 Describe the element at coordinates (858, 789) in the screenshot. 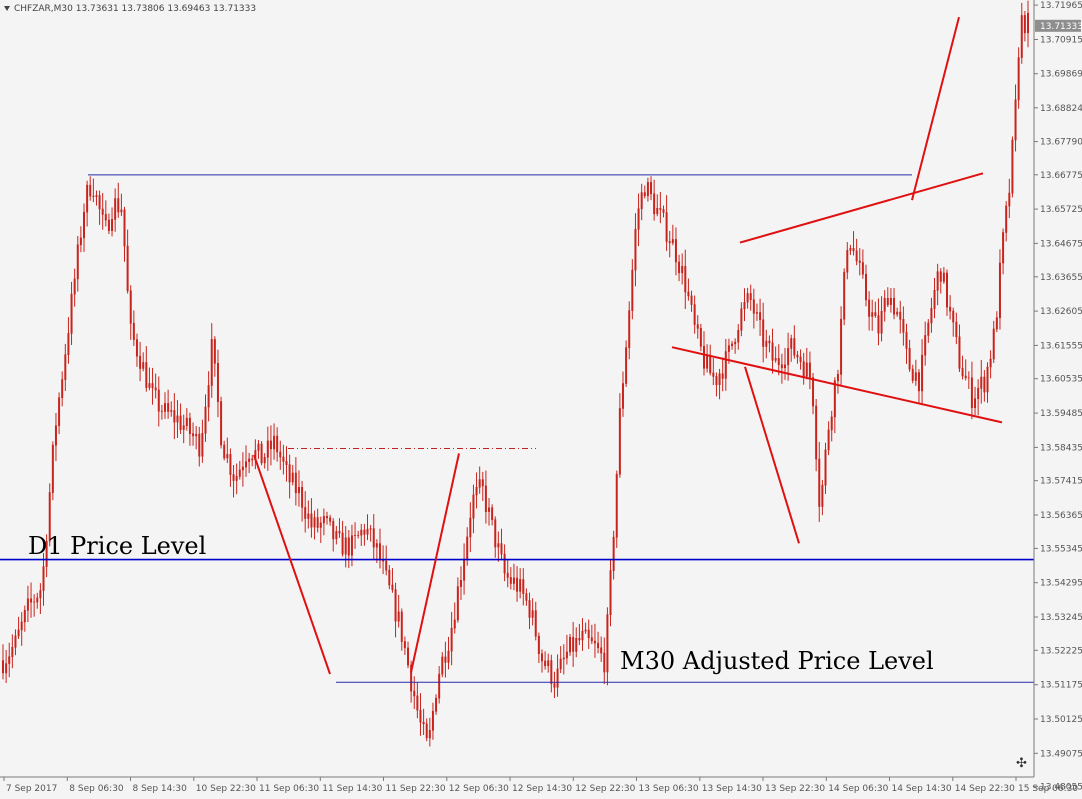

I see `x-tick-label: 14 Sep 06:30` at that location.